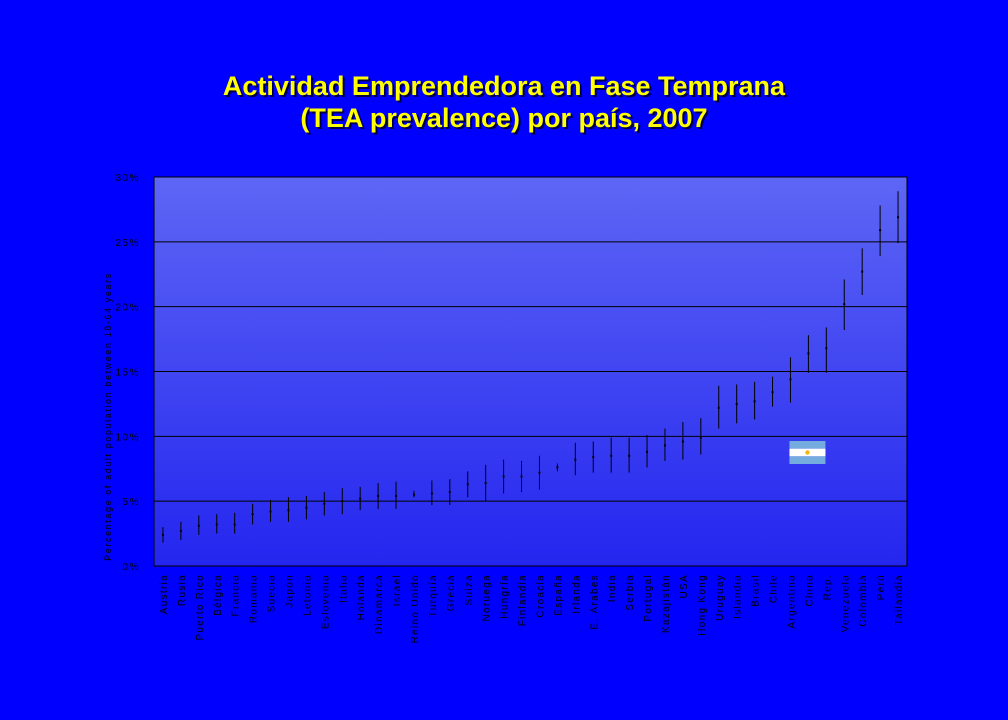 This screenshot has width=1008, height=720. What do you see at coordinates (720, 597) in the screenshot?
I see `category-label: Uruguay` at bounding box center [720, 597].